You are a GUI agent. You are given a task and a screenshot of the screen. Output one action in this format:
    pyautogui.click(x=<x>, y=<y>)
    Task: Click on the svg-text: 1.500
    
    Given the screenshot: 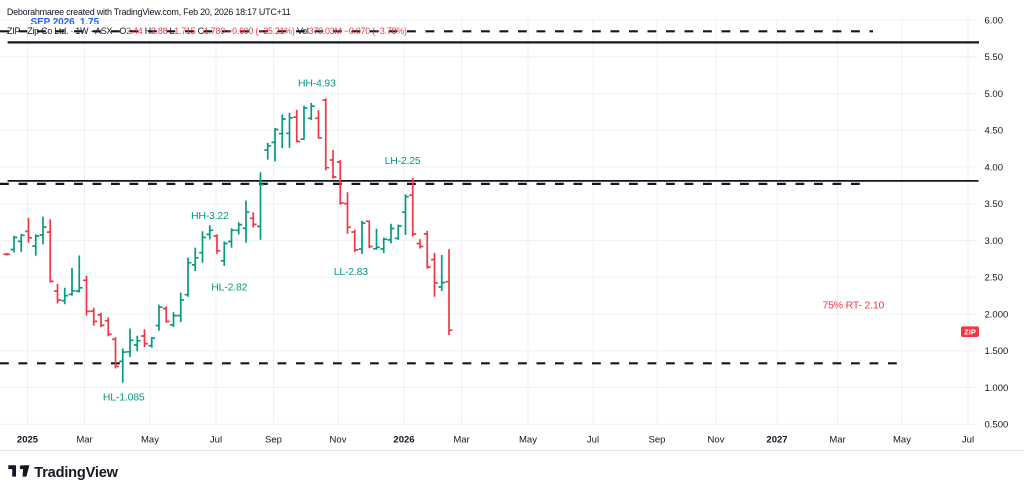 What is the action you would take?
    pyautogui.click(x=997, y=351)
    